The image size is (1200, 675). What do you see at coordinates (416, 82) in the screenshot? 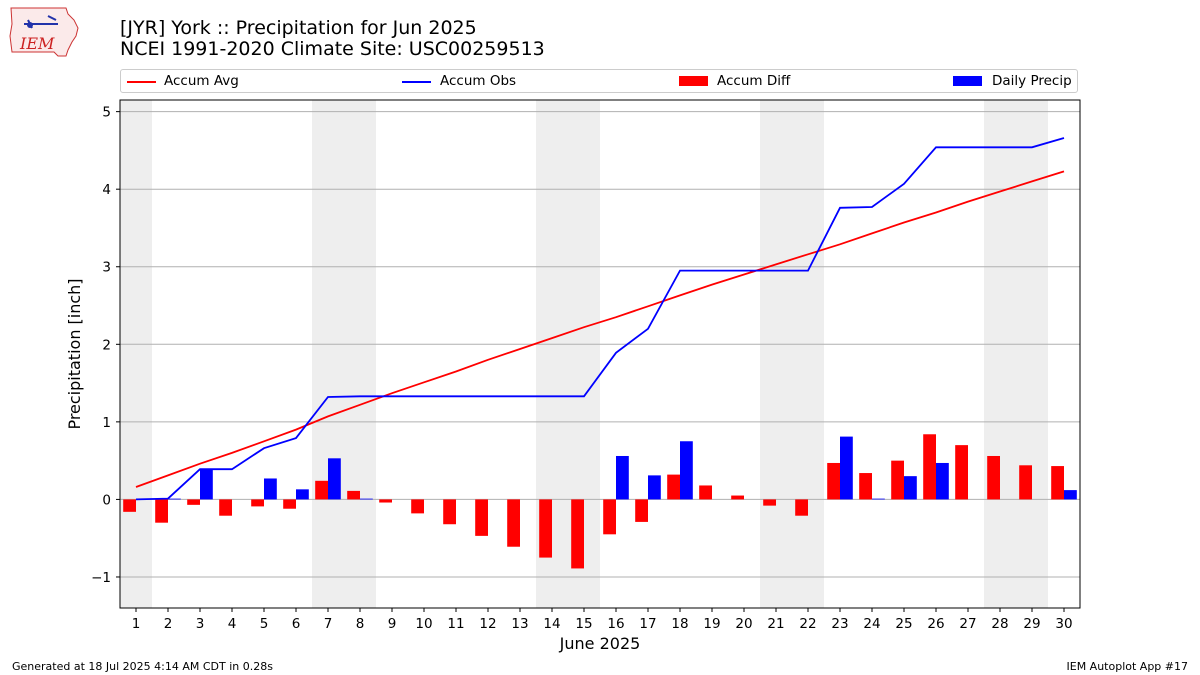
I see `legend-swatch-accum-obs` at bounding box center [416, 82].